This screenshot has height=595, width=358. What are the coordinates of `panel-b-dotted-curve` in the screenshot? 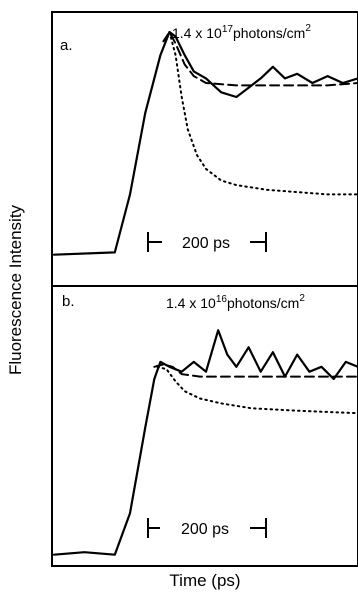 It's located at (257, 390).